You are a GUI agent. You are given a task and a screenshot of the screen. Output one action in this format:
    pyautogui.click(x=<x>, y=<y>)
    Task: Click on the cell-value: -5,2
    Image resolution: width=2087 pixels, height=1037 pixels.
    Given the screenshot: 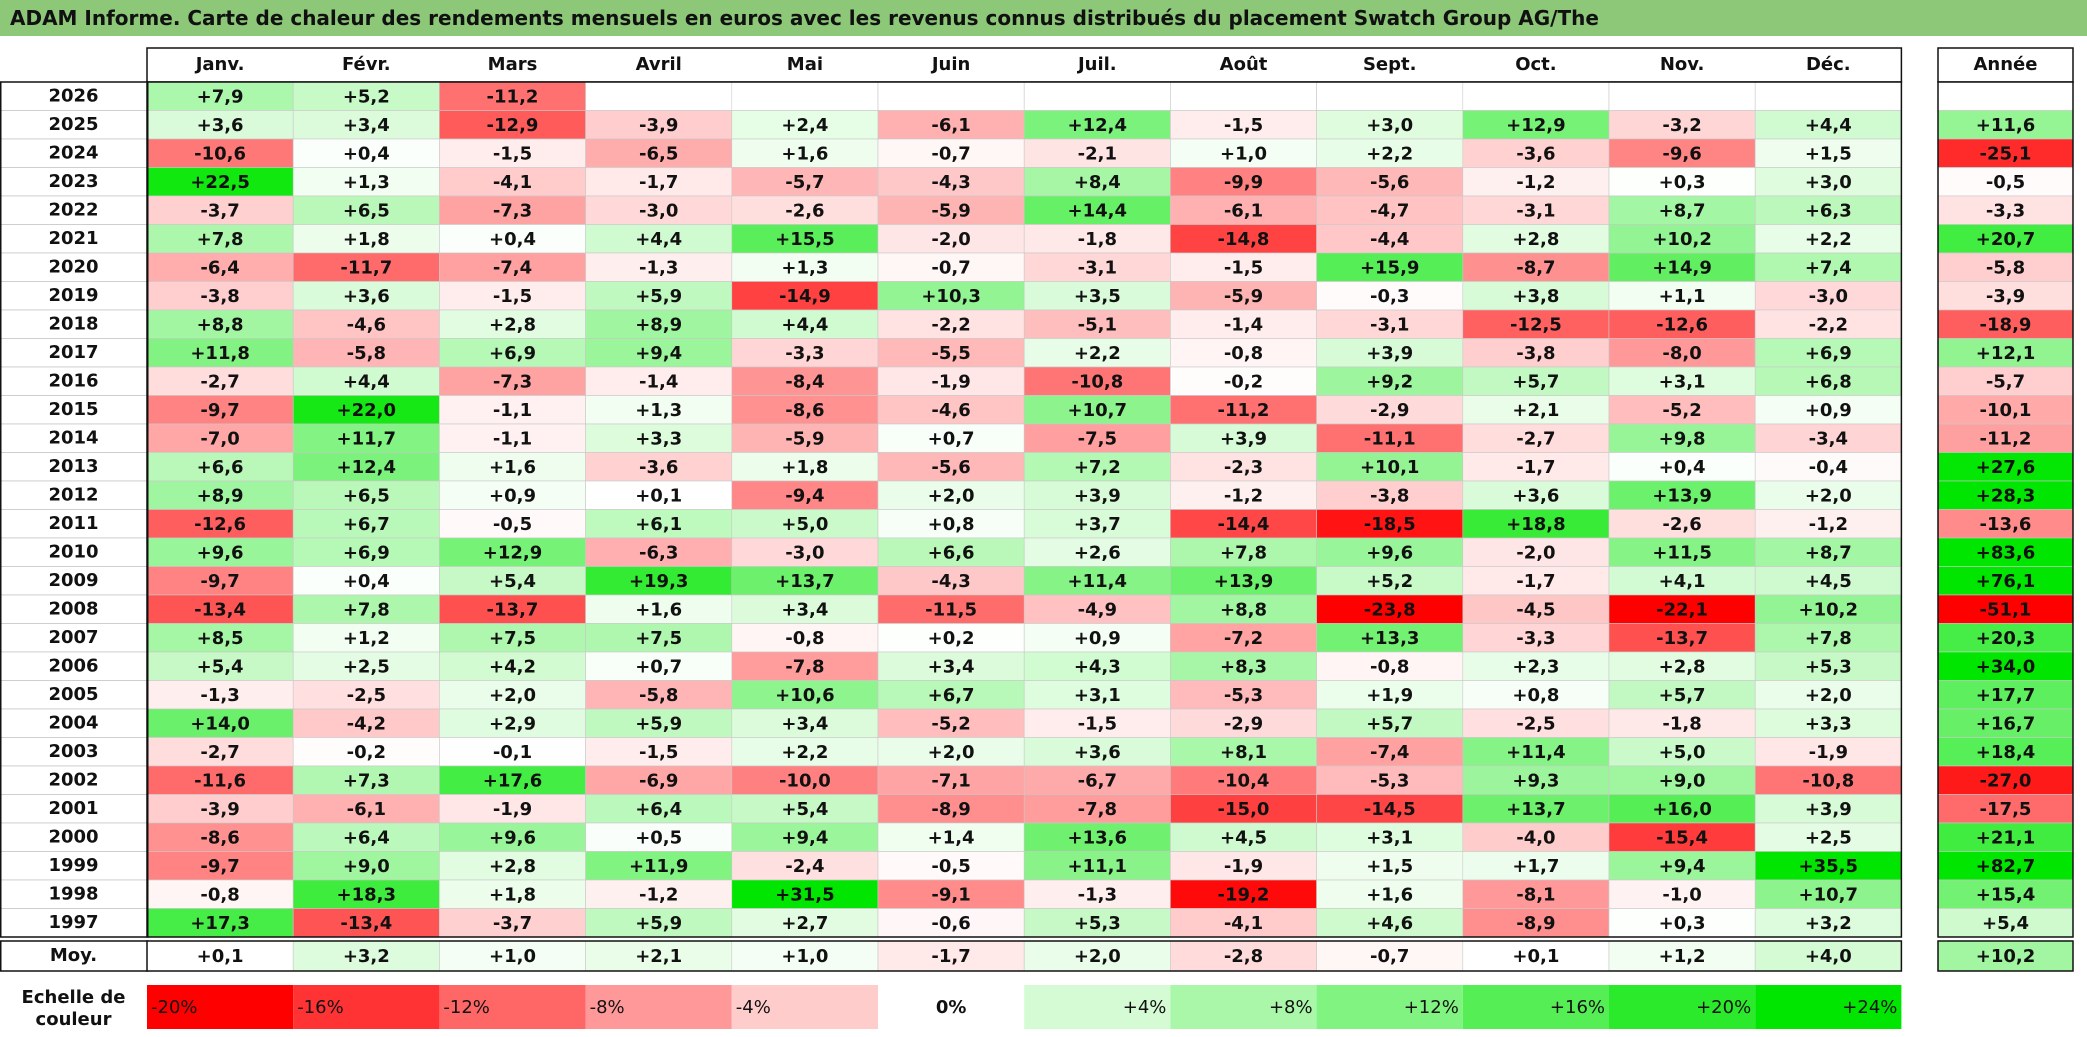 What is the action you would take?
    pyautogui.click(x=950, y=723)
    